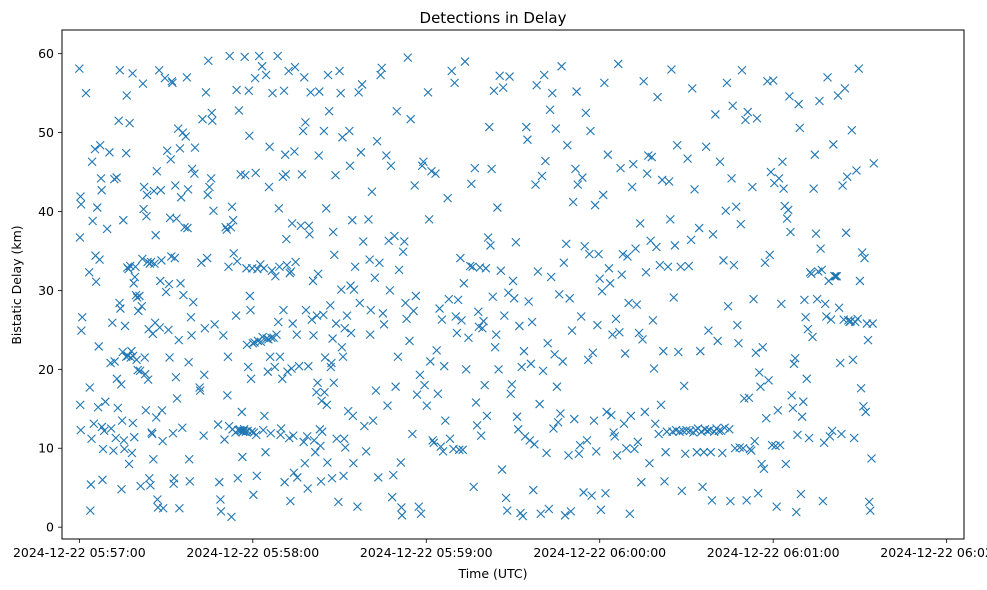 This screenshot has width=987, height=590. What do you see at coordinates (46, 53) in the screenshot?
I see `y-tick-label: 60` at bounding box center [46, 53].